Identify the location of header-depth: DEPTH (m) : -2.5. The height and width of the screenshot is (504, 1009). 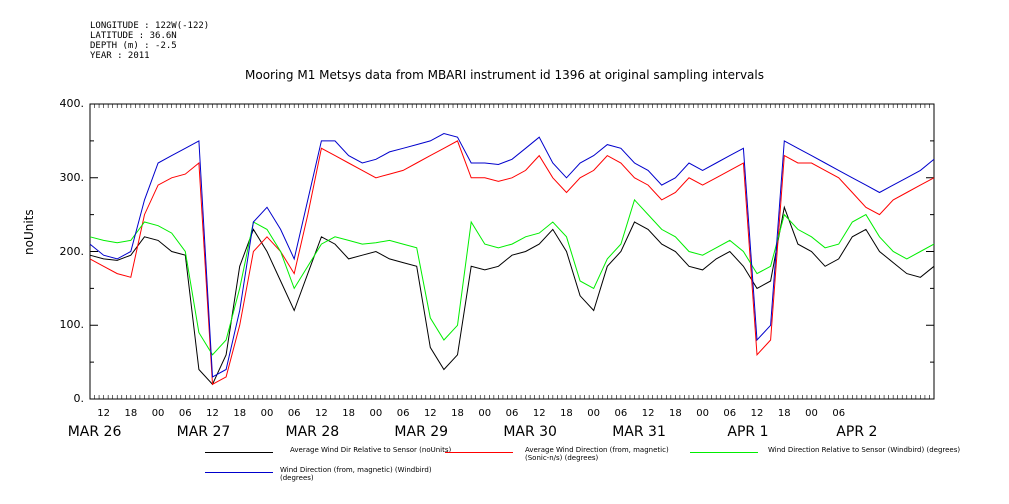
(133, 46).